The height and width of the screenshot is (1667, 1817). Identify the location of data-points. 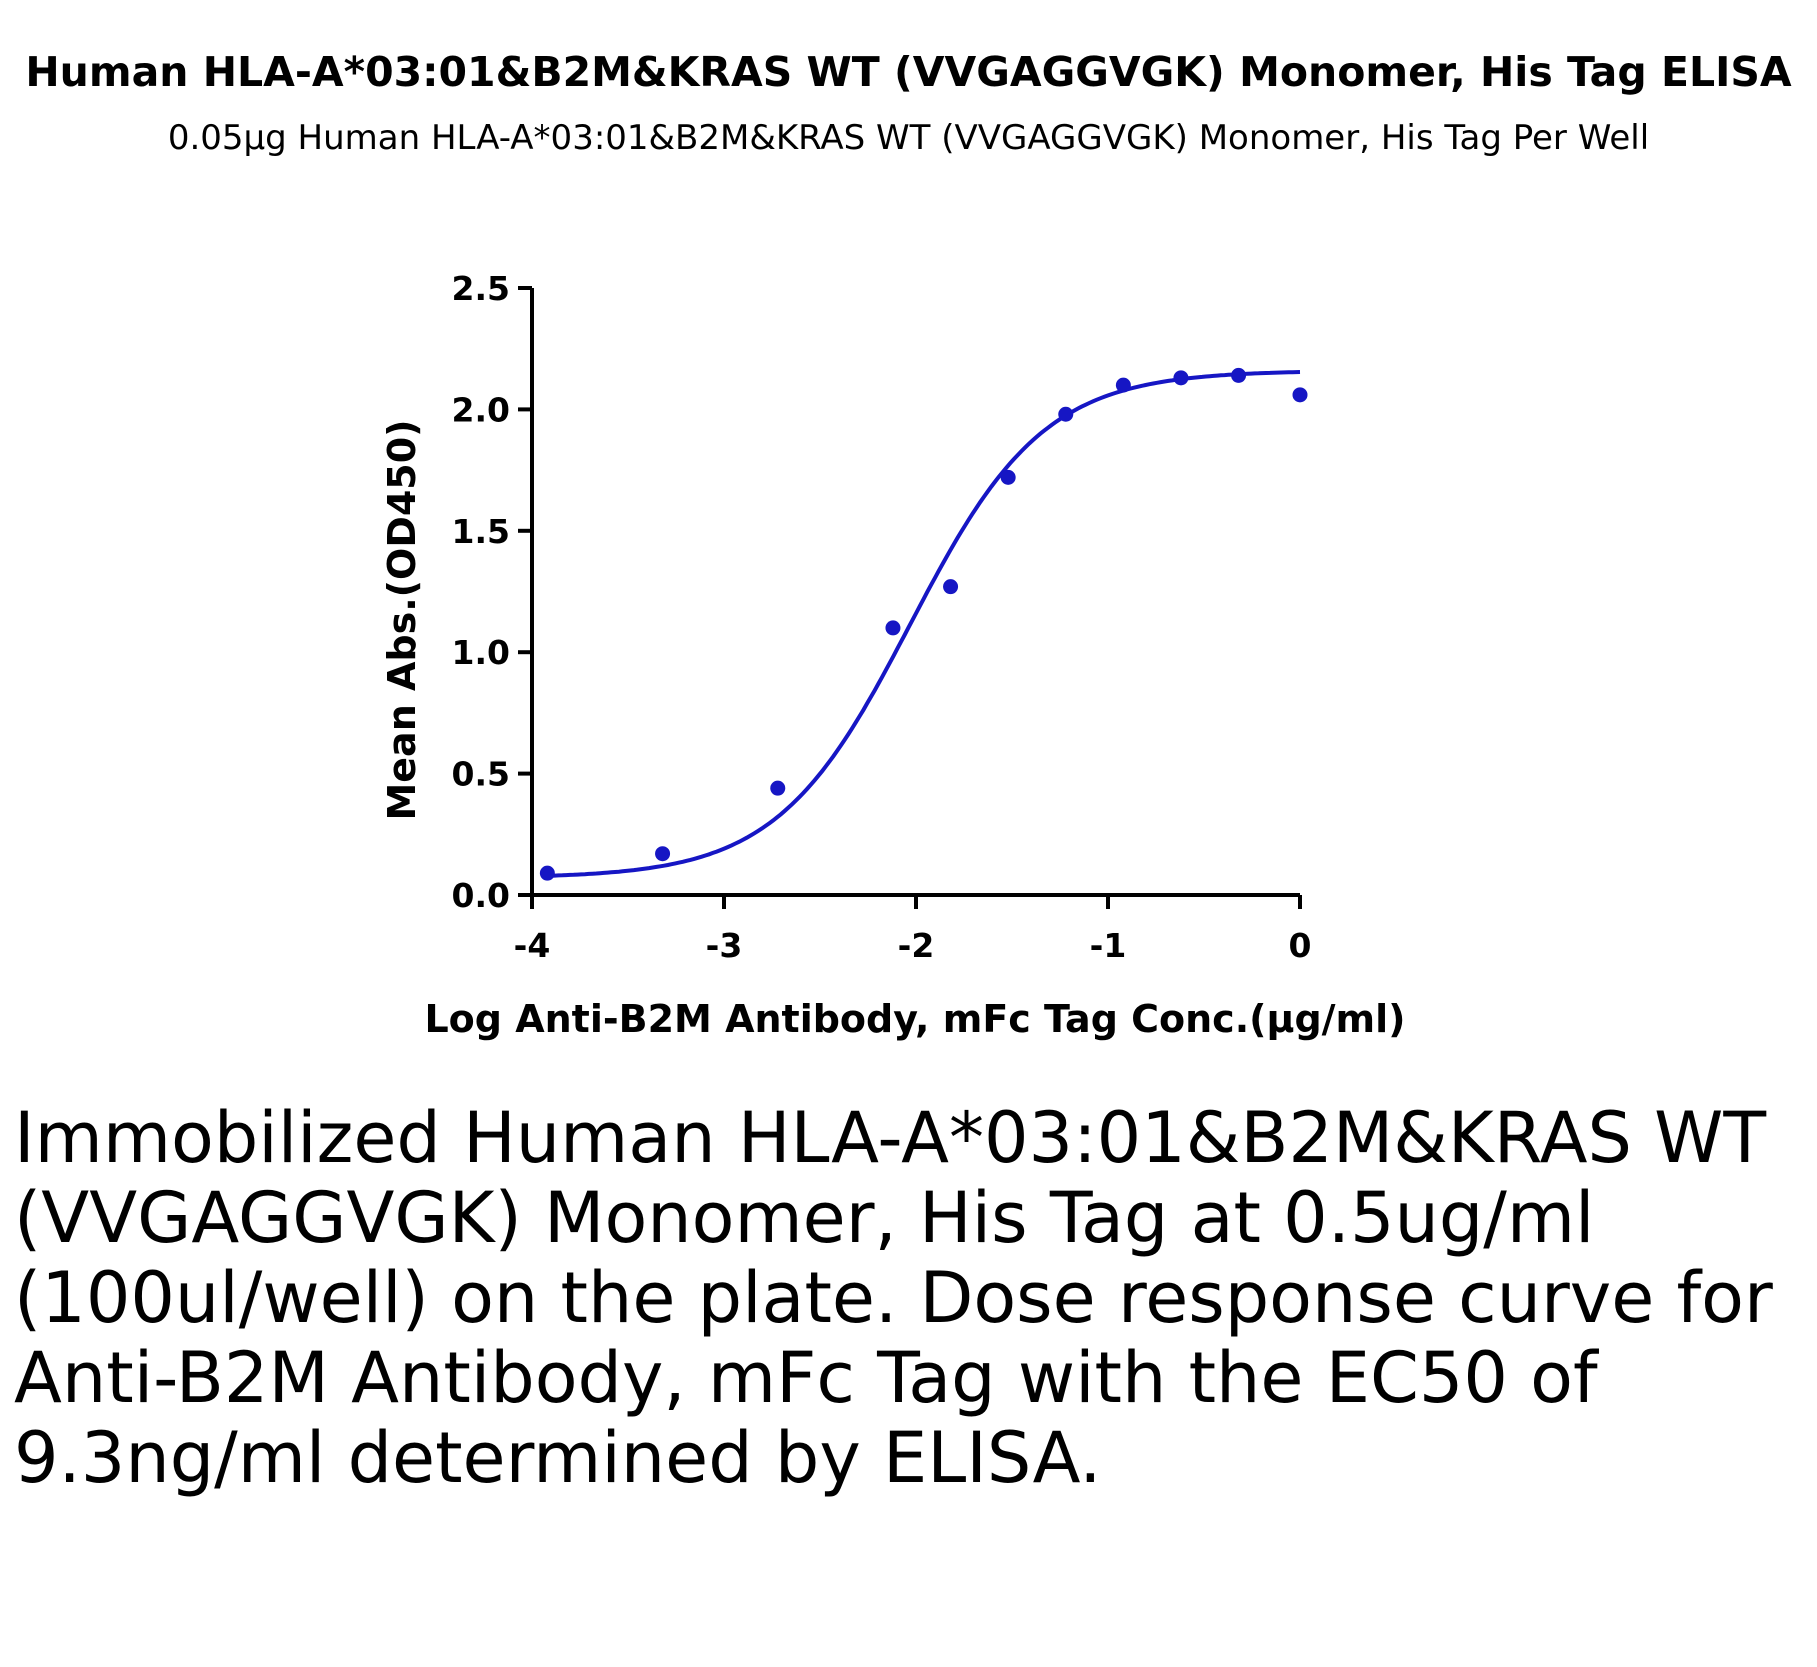
(923, 624).